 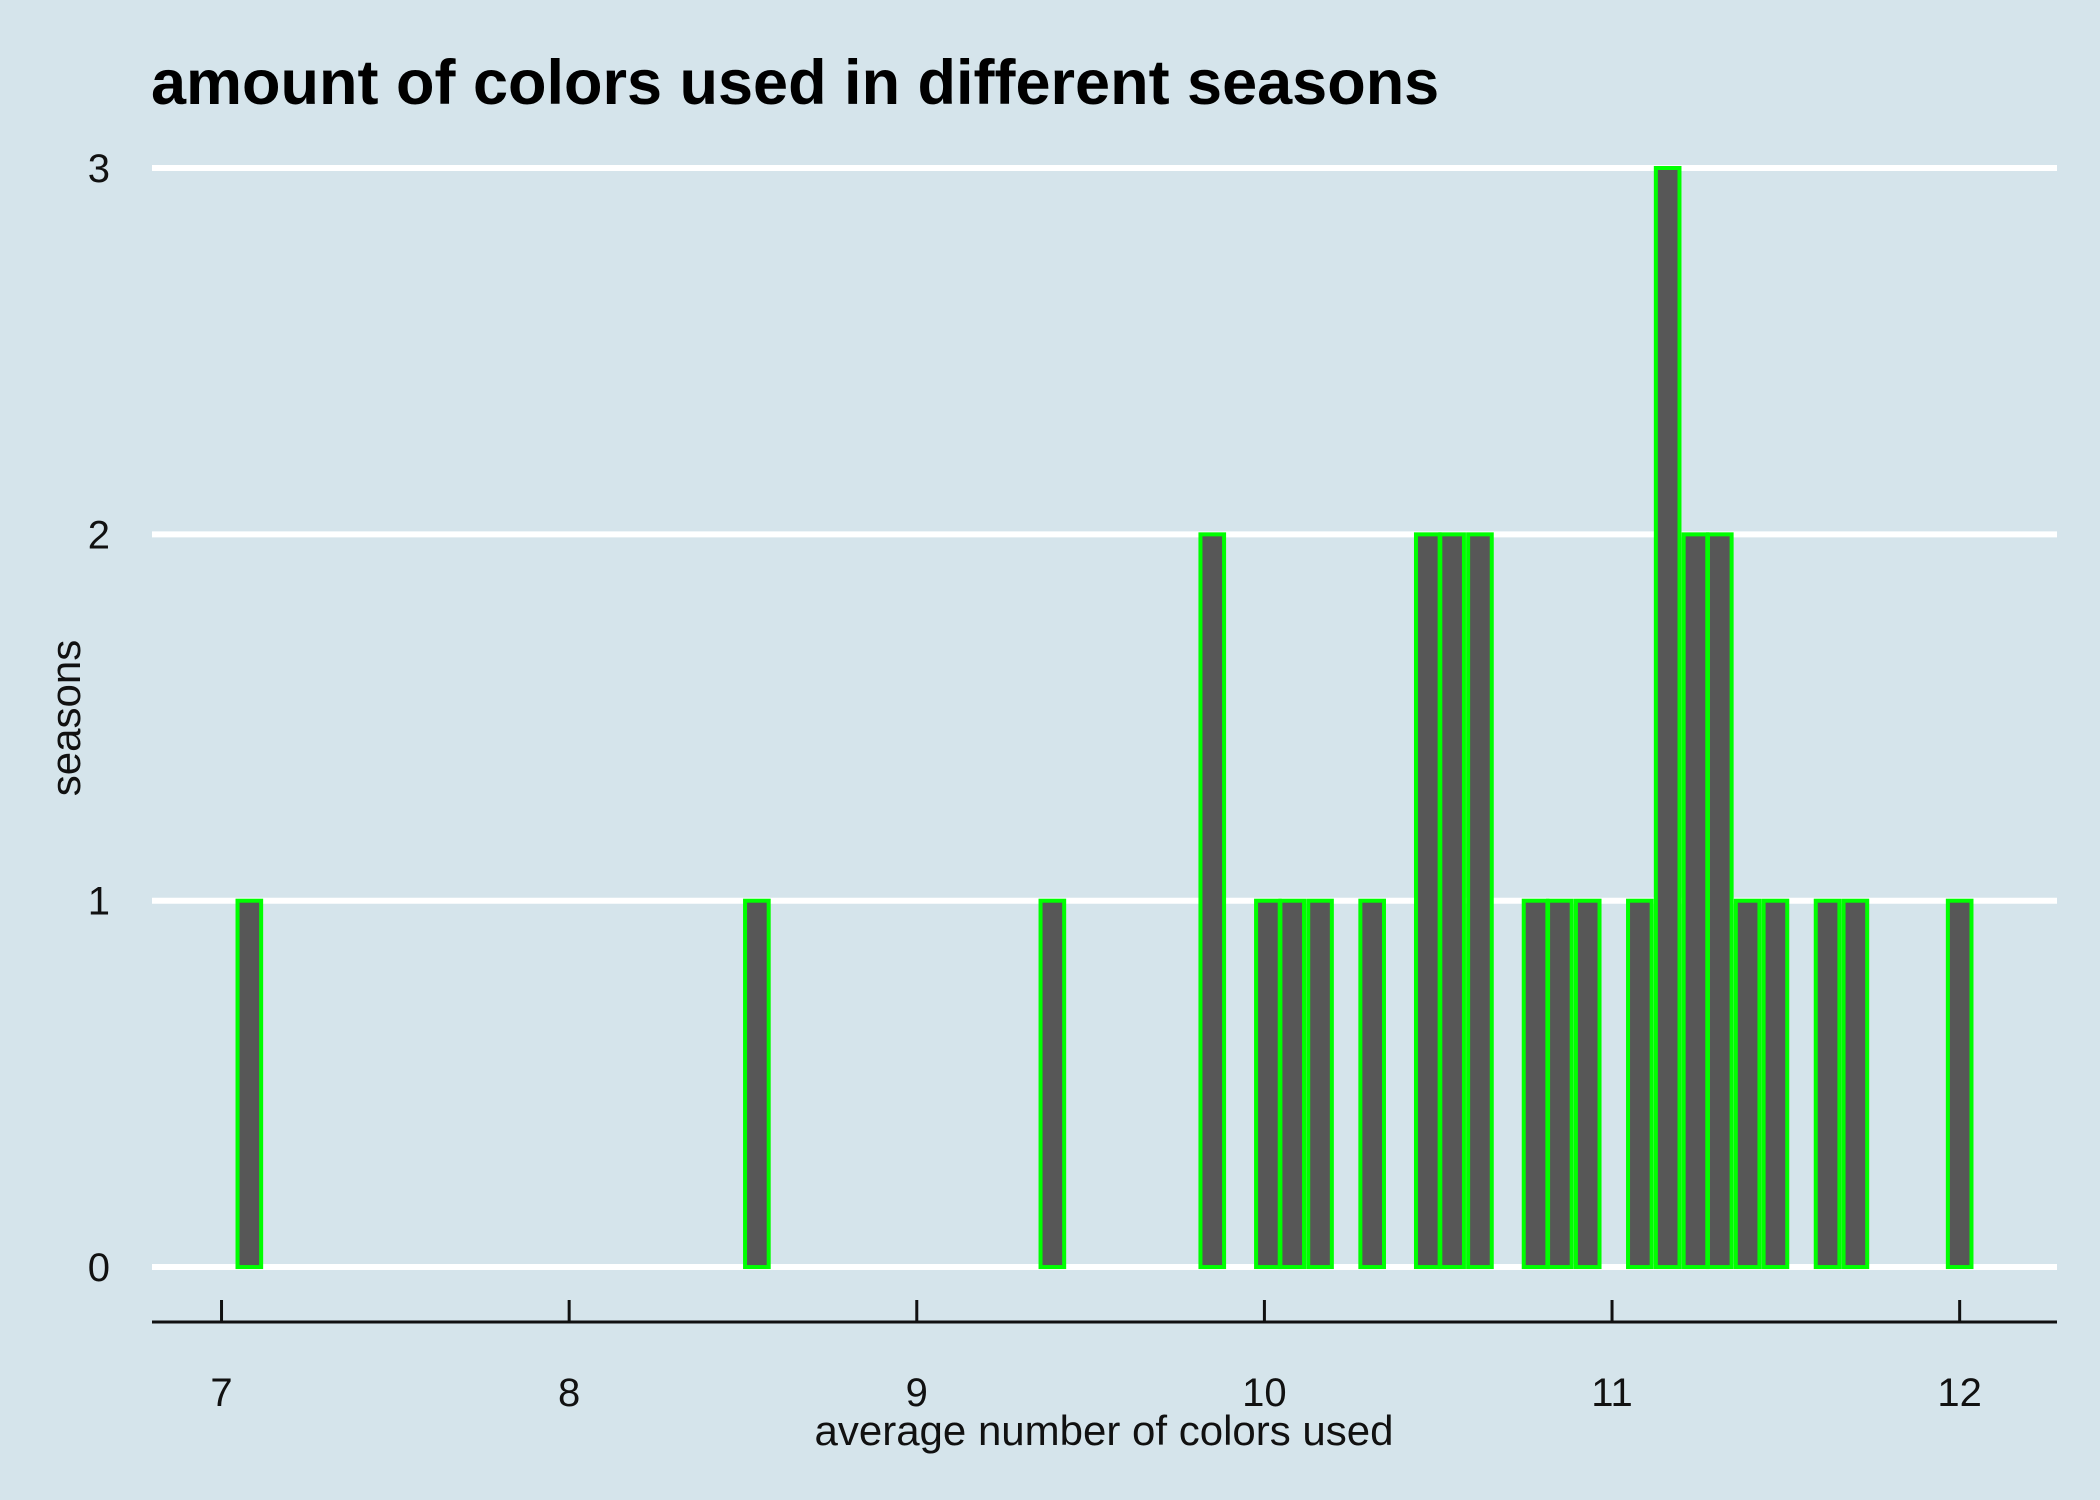 I want to click on x-tick-label: 9, so click(x=917, y=1393).